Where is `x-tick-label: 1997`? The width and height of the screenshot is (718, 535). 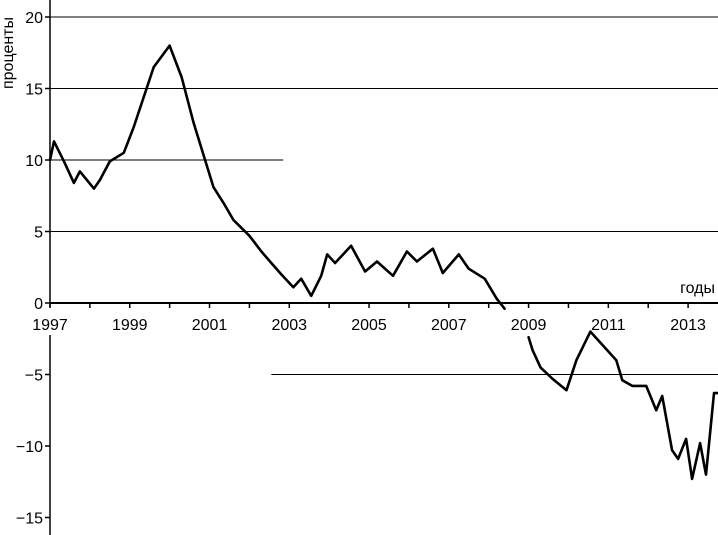
x-tick-label: 1997 is located at coordinates (50, 325).